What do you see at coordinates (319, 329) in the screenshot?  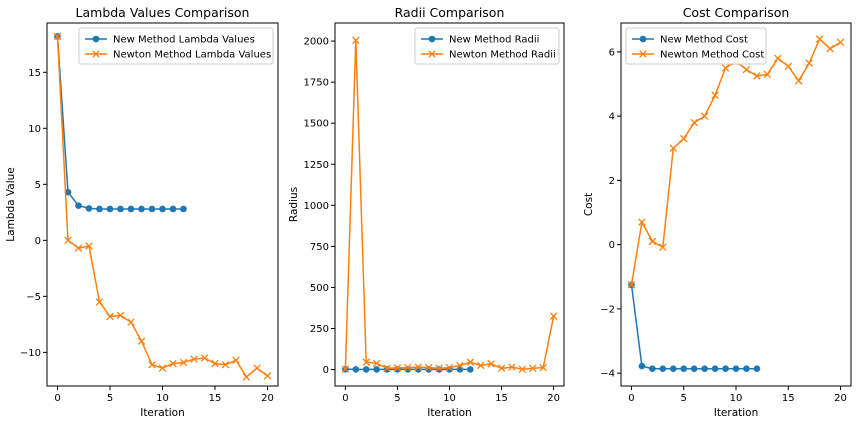 I see `y-tick-label: 250` at bounding box center [319, 329].